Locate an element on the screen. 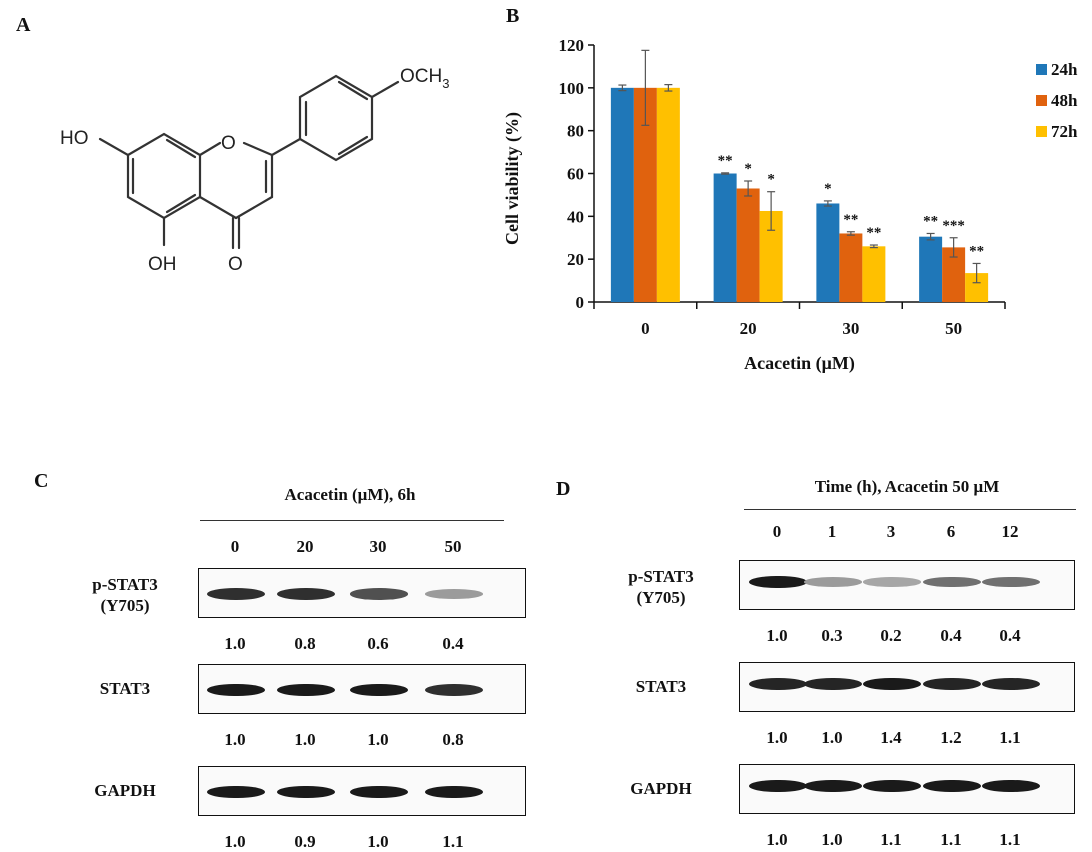 The image size is (1092, 852). lane-label: 30 is located at coordinates (378, 546).